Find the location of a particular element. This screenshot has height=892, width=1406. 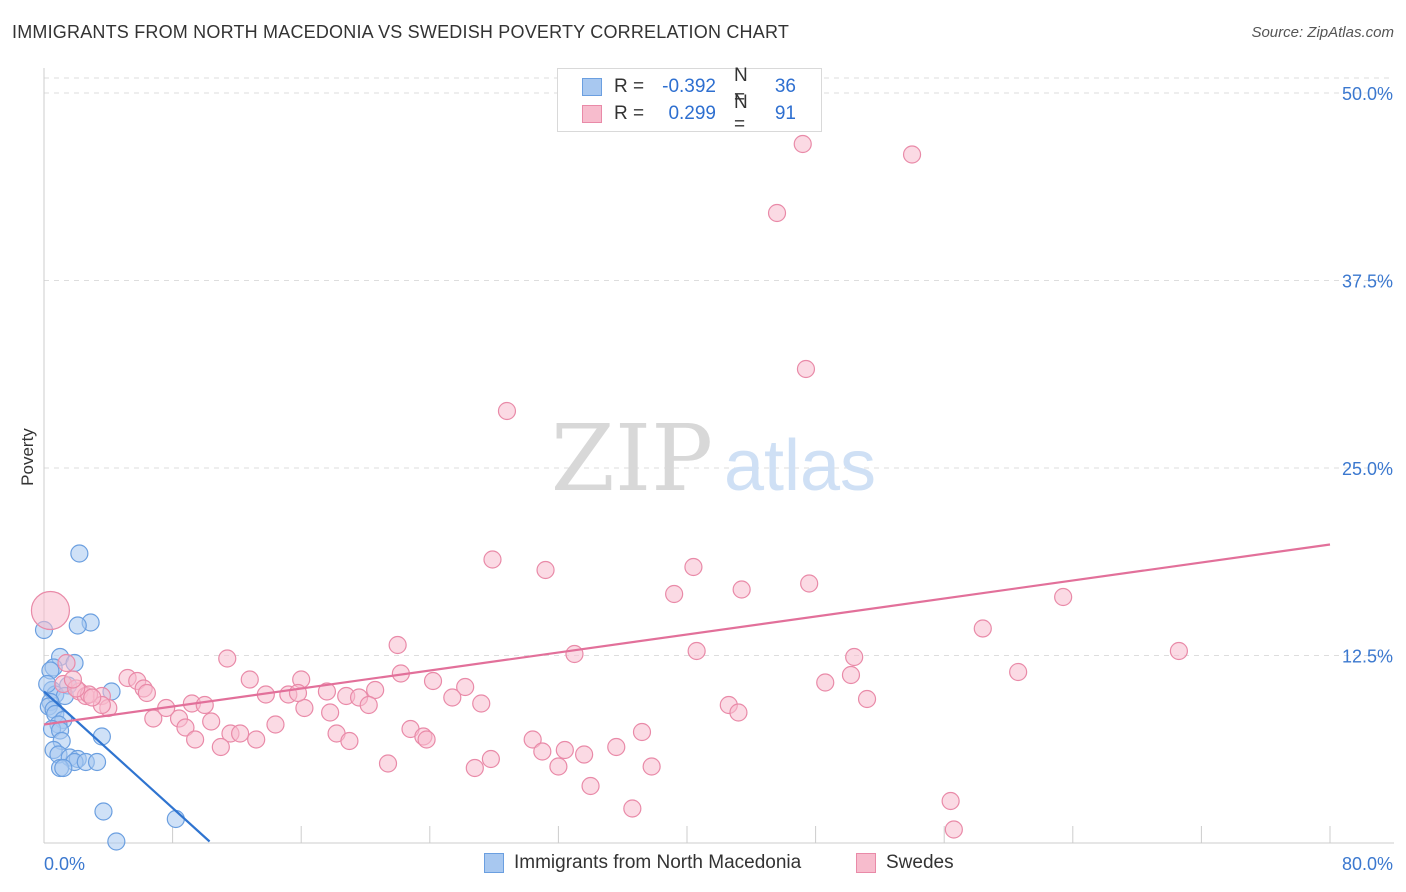

legend-n-value: 91 is located at coordinates (785, 113).